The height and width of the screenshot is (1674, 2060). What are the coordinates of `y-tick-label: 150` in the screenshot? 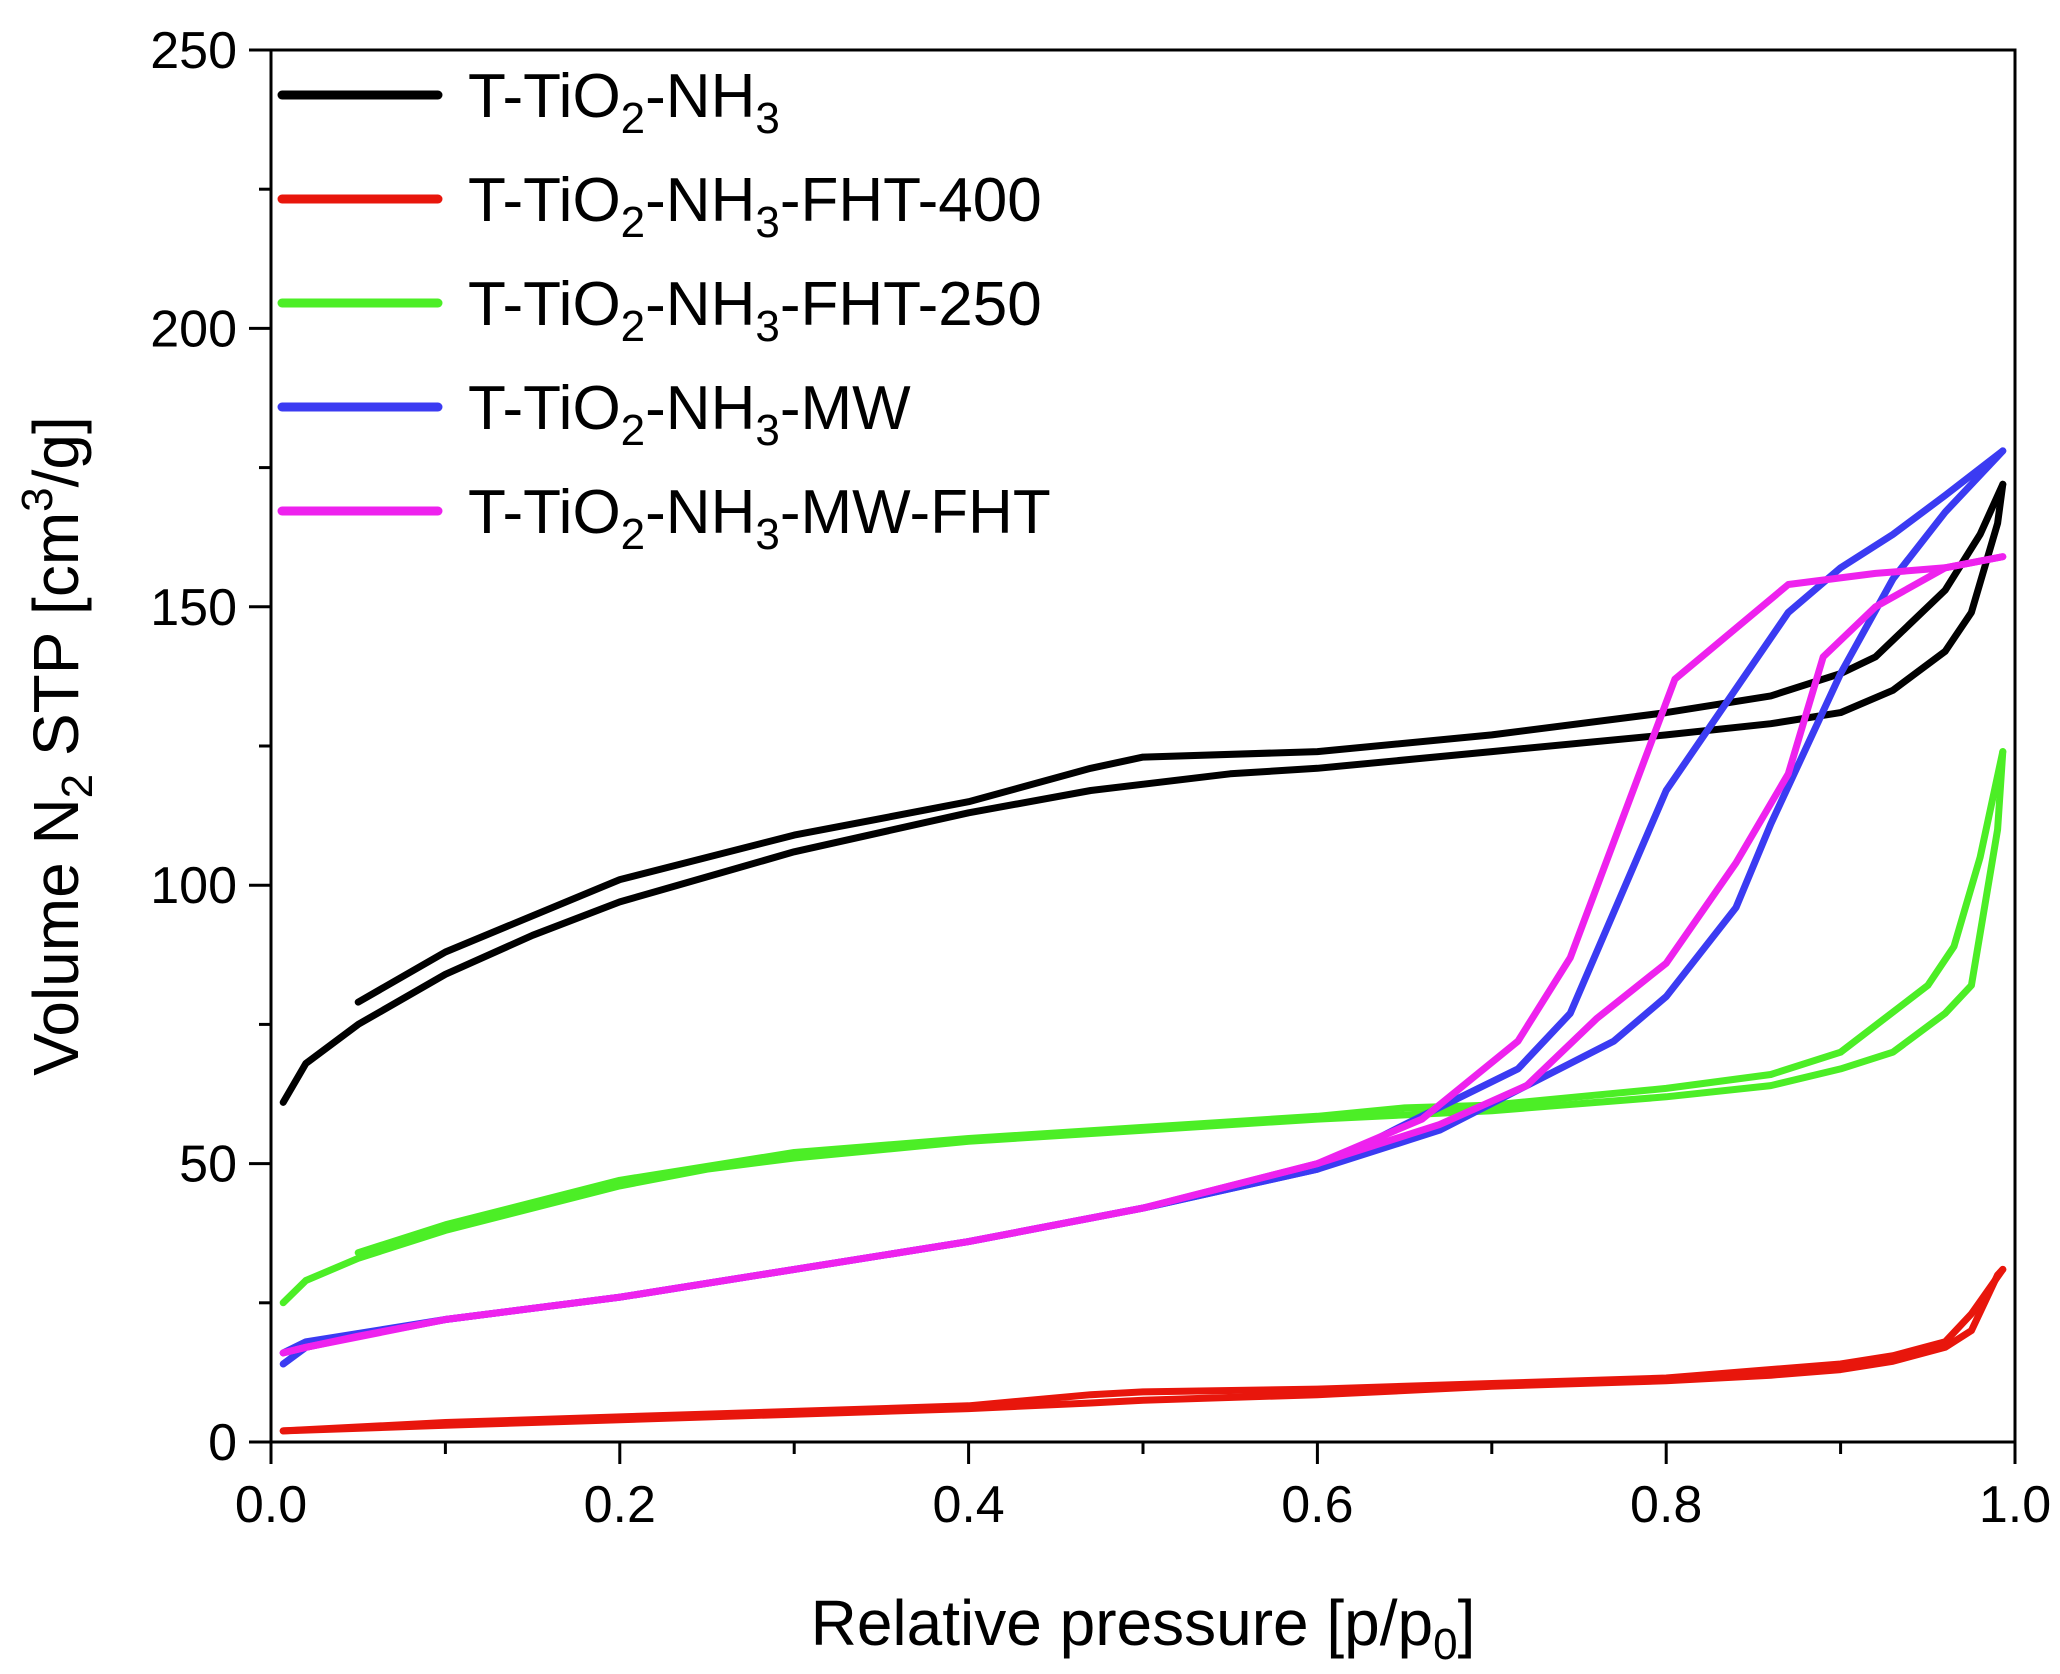 It's located at (193, 608).